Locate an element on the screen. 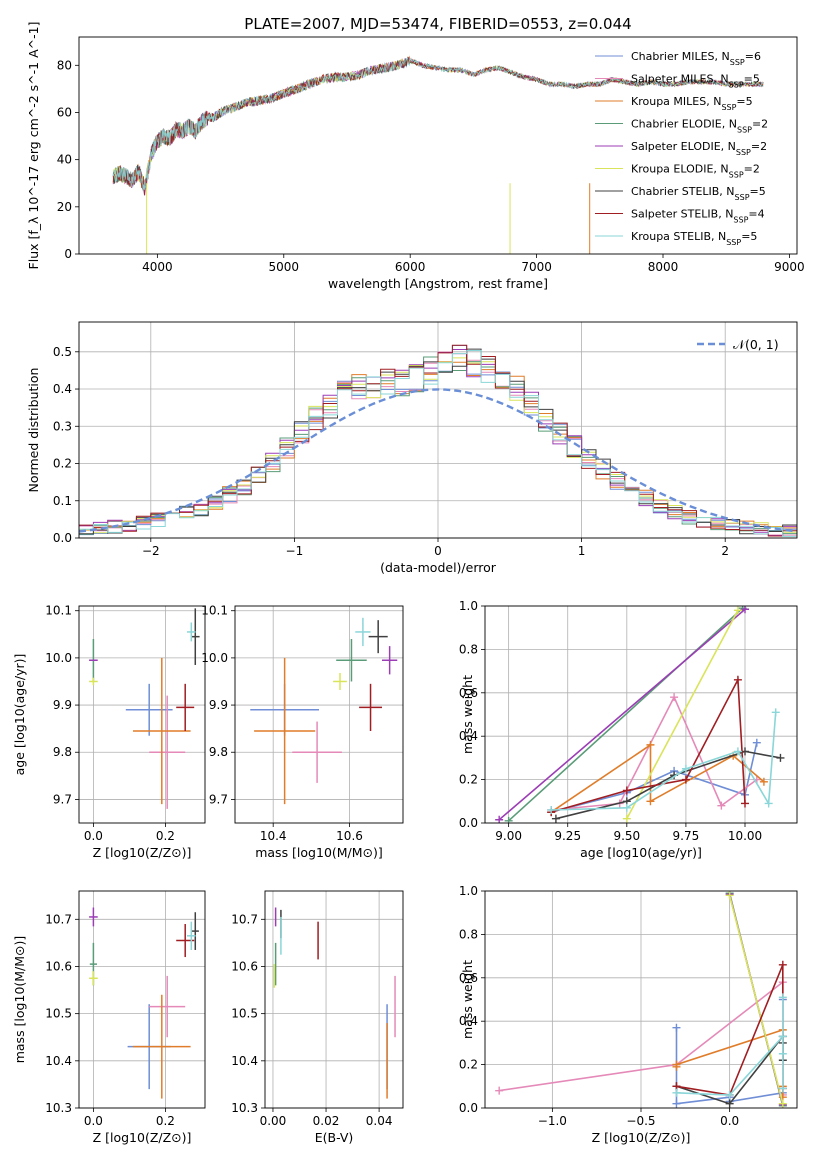 The height and width of the screenshot is (1170, 819). age-vs-mass-ytick-label: 10.1 is located at coordinates (214, 611).